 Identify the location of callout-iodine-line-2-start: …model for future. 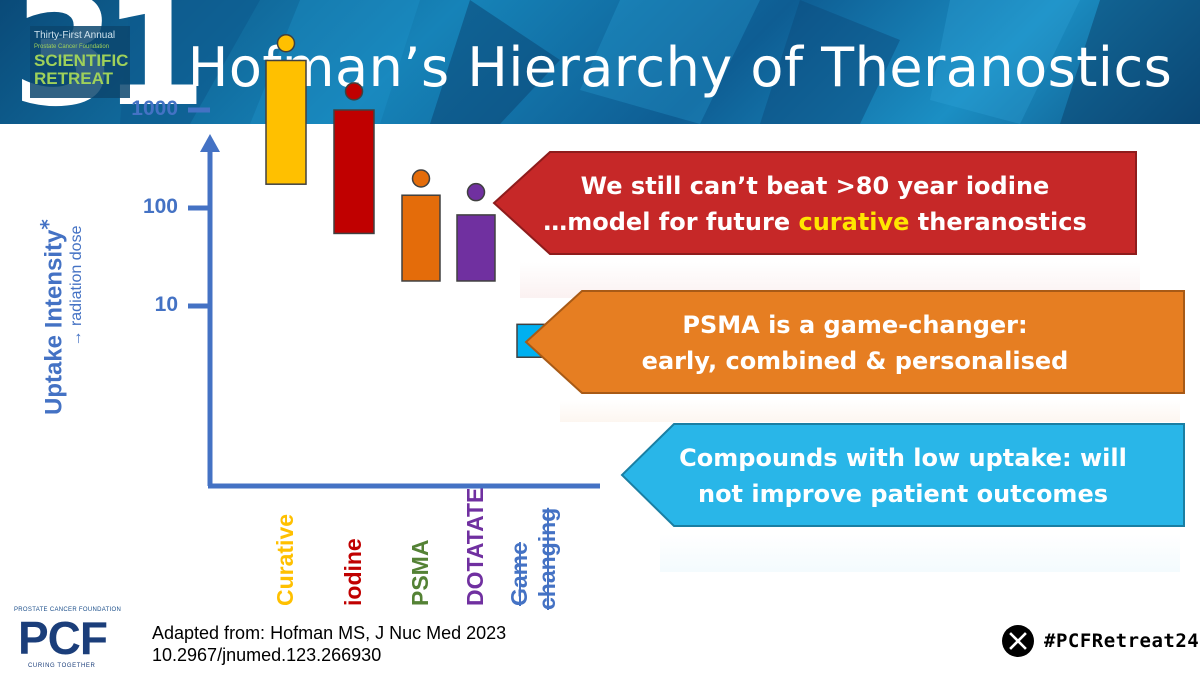
(671, 222).